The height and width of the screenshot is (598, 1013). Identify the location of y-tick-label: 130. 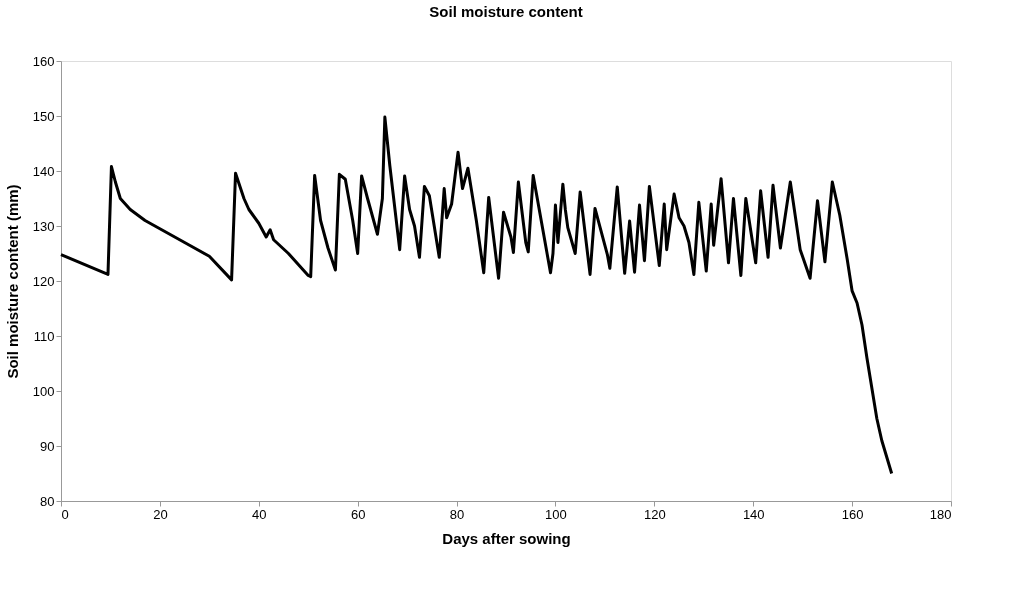
(43, 226).